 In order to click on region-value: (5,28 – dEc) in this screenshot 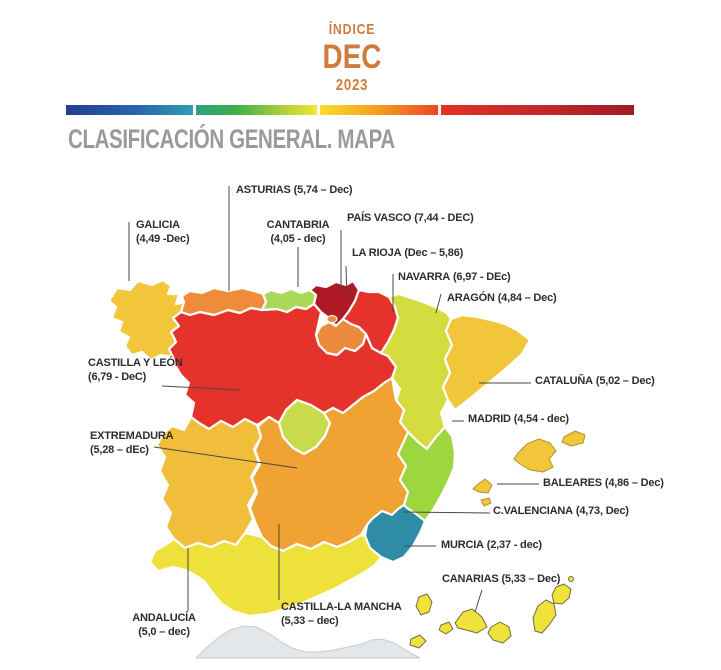, I will do `click(119, 449)`.